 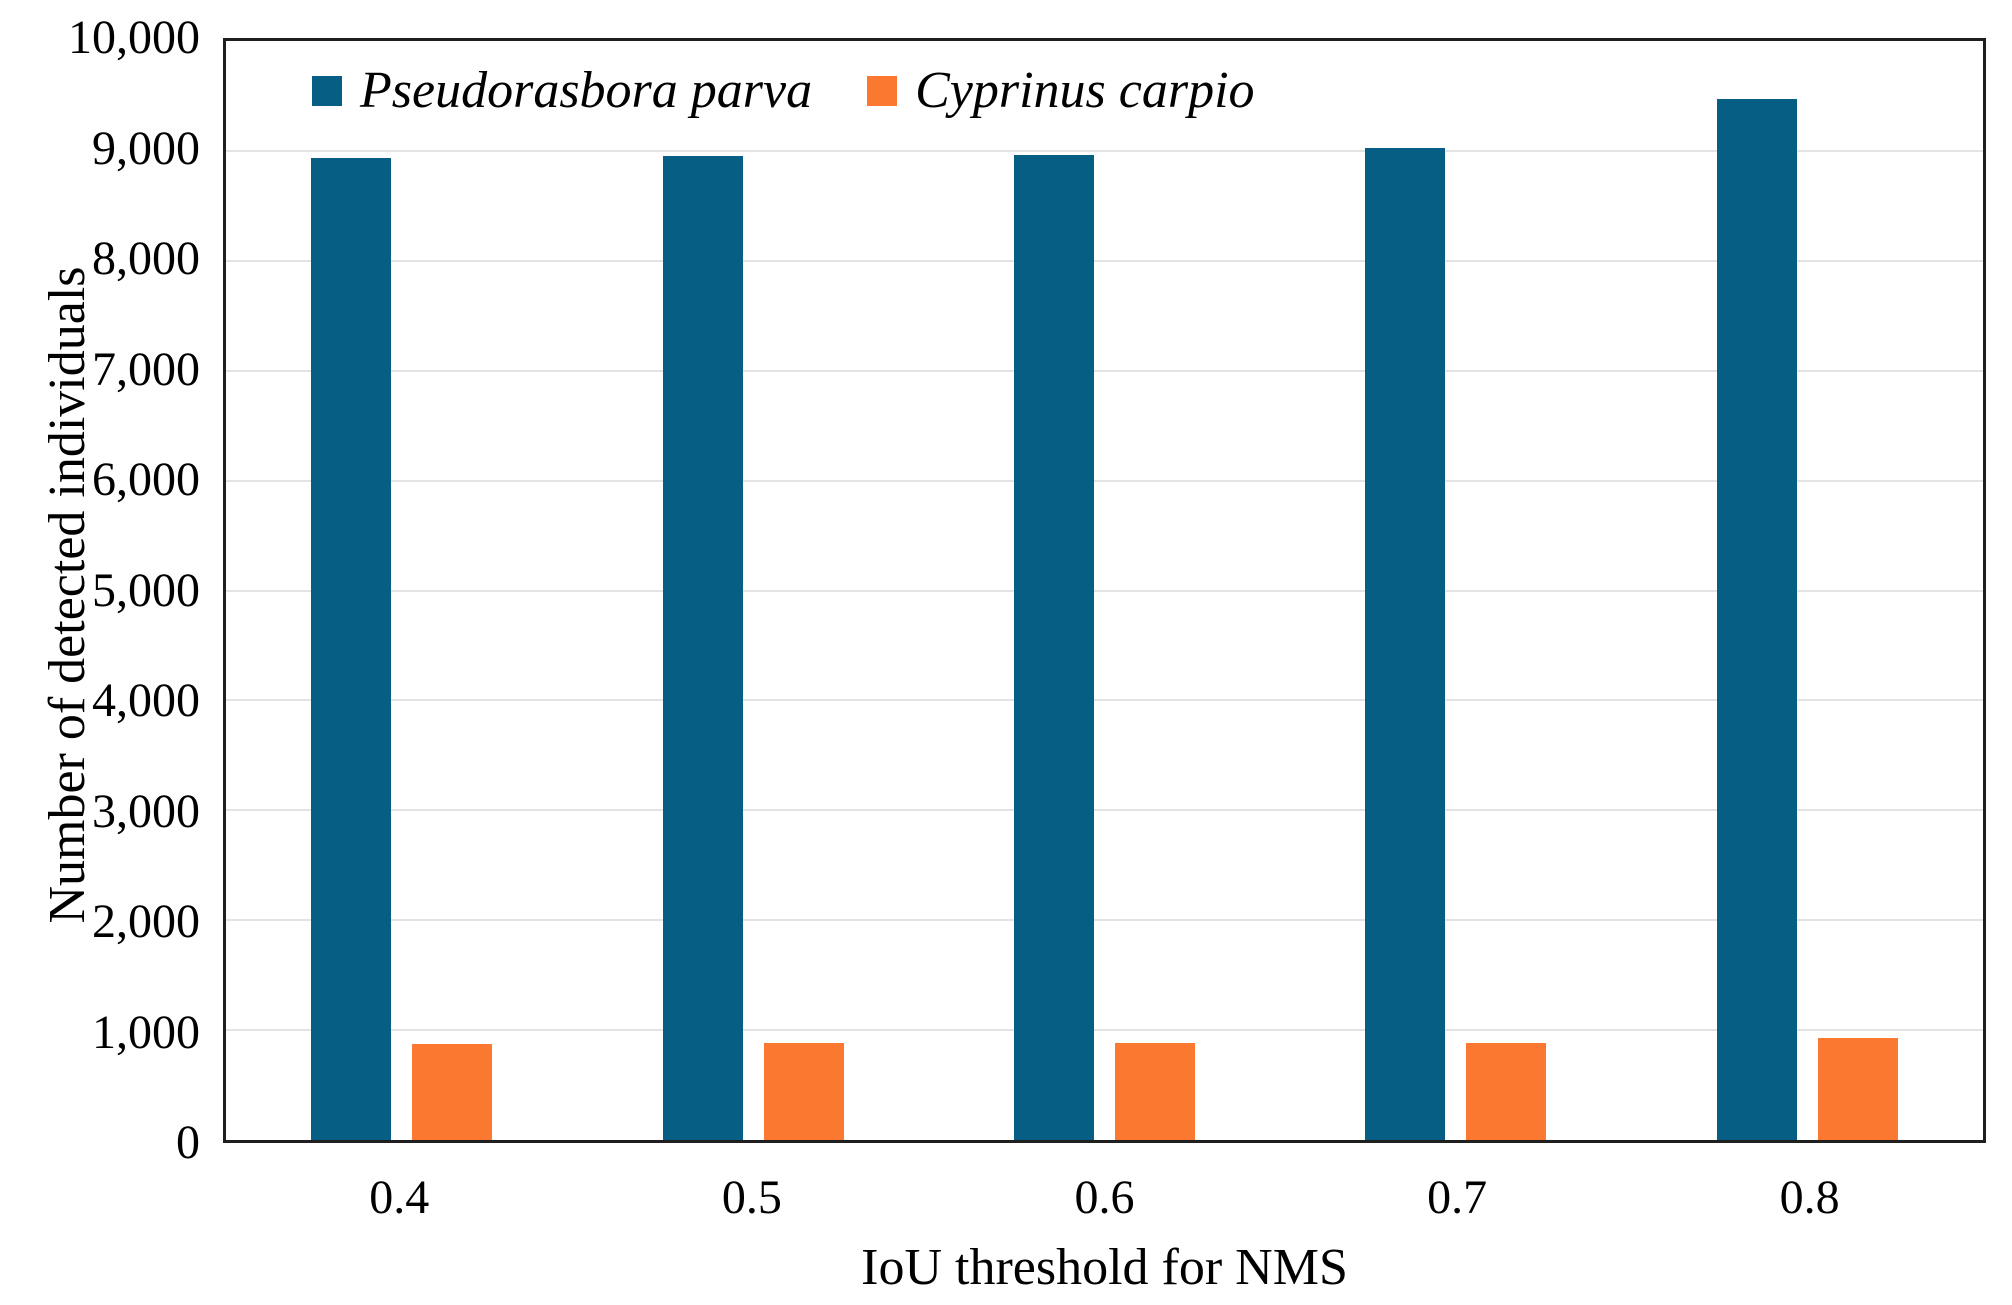 What do you see at coordinates (1104, 1267) in the screenshot?
I see `x-axis-title: IoU threshold for NMS` at bounding box center [1104, 1267].